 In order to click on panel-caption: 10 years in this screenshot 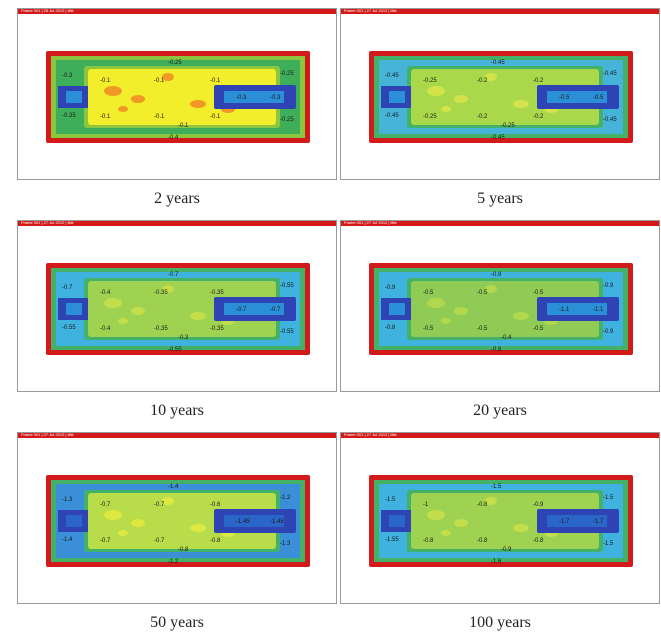, I will do `click(177, 410)`.